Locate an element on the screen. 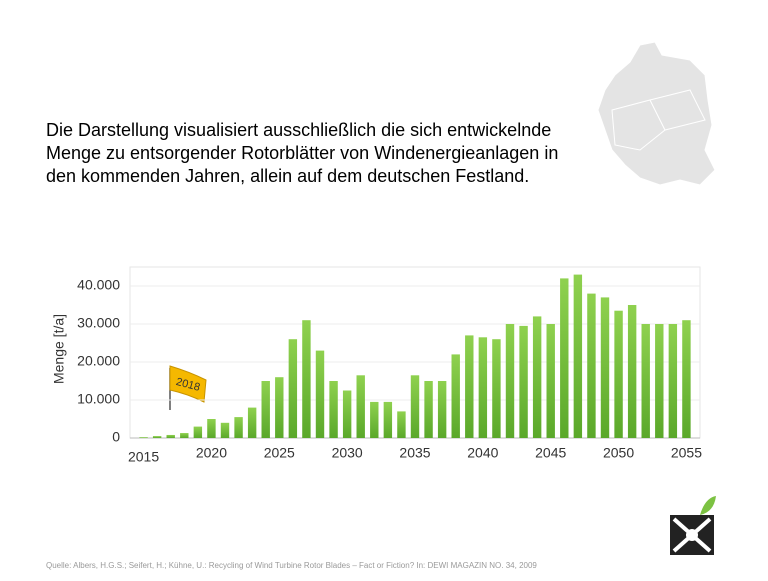 Image resolution: width=768 pixels, height=581 pixels. logo is located at coordinates (693, 525).